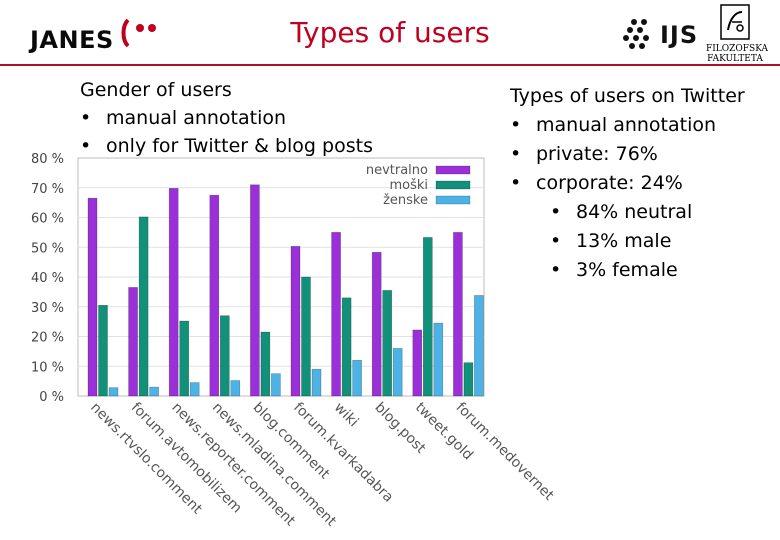  I want to click on ijs-logo: IJS, so click(660, 35).